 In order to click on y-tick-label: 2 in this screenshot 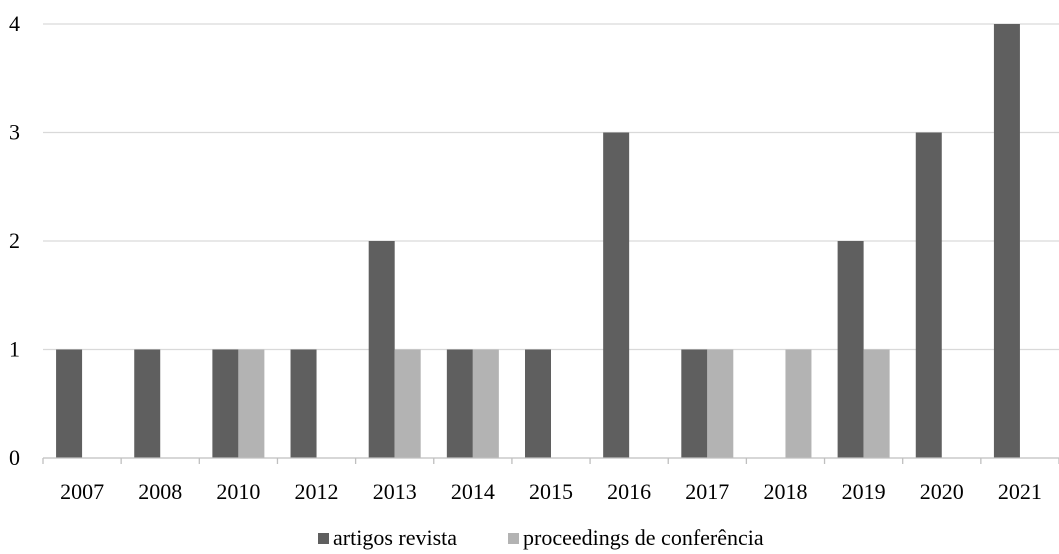, I will do `click(14, 240)`.